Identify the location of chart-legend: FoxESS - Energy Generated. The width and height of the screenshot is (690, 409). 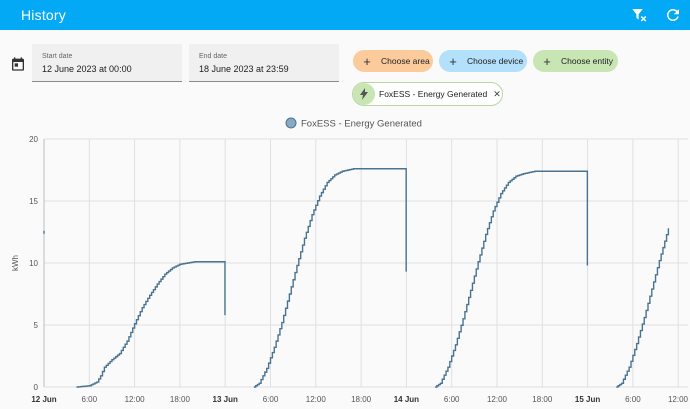
(353, 123).